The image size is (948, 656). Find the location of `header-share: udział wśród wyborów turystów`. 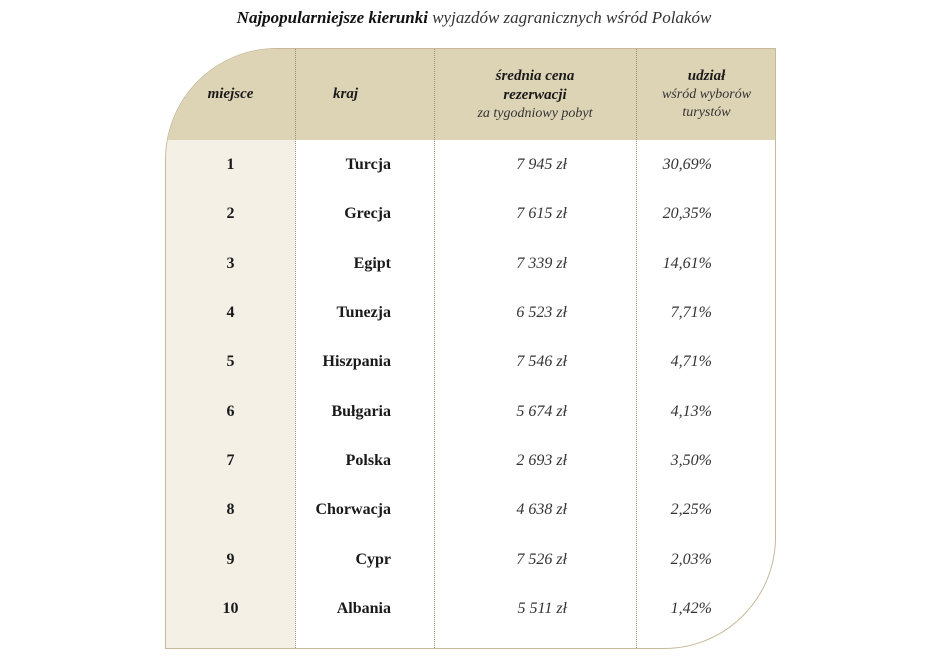

header-share: udział wśród wyborów turystów is located at coordinates (705, 94).